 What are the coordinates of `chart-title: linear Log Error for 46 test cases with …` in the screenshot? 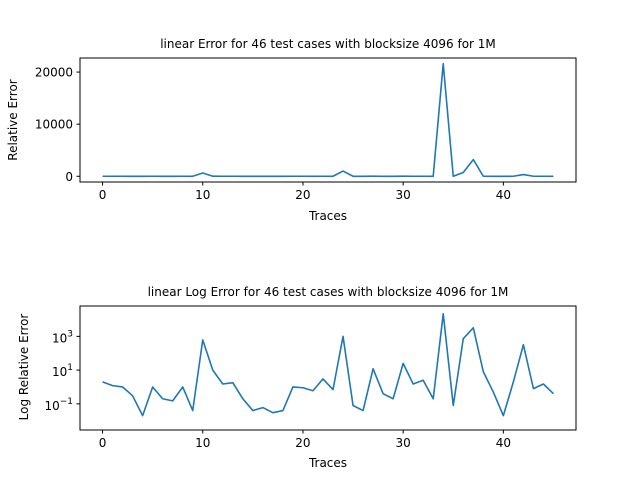 It's located at (328, 292).